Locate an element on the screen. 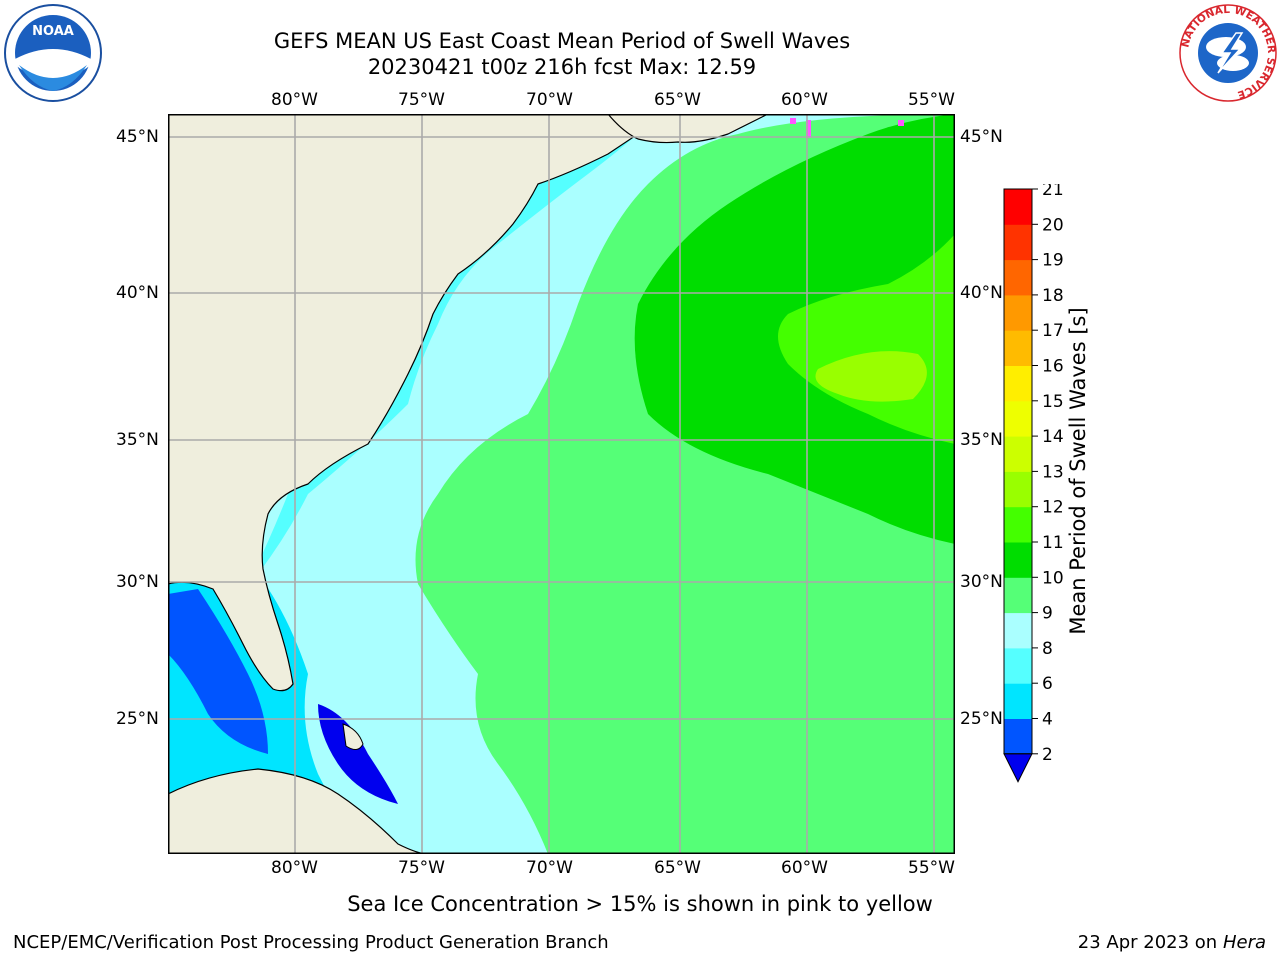  footer-right: 23 Apr 2023 on Hera is located at coordinates (1172, 943).